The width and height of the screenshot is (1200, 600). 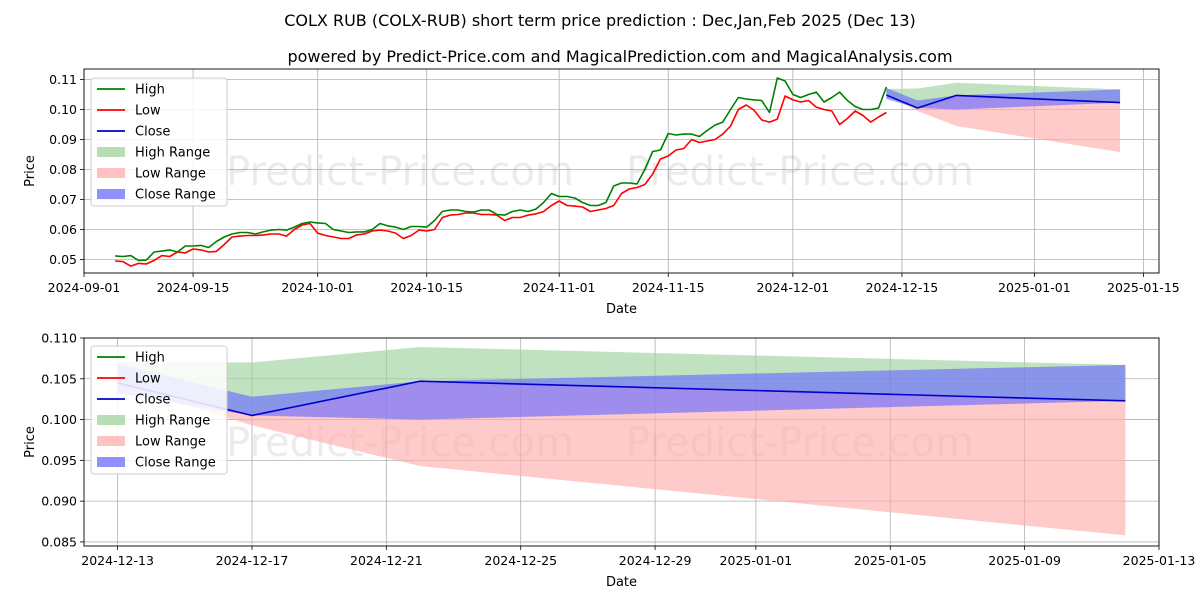 I want to click on x-tick-label: 2024-10-01, so click(x=317, y=287).